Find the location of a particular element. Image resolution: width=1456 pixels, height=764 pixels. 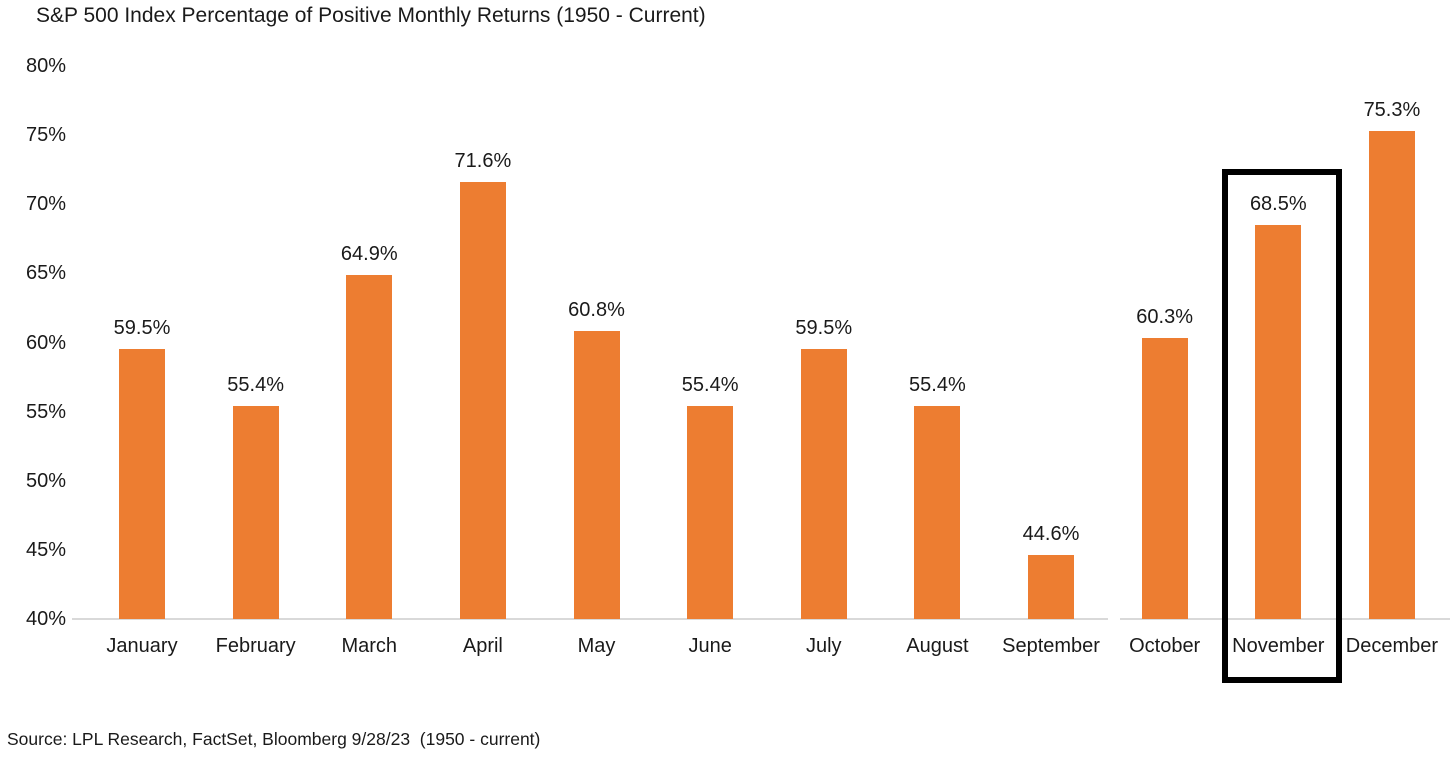

x-axis-label-january: January is located at coordinates (142, 646).